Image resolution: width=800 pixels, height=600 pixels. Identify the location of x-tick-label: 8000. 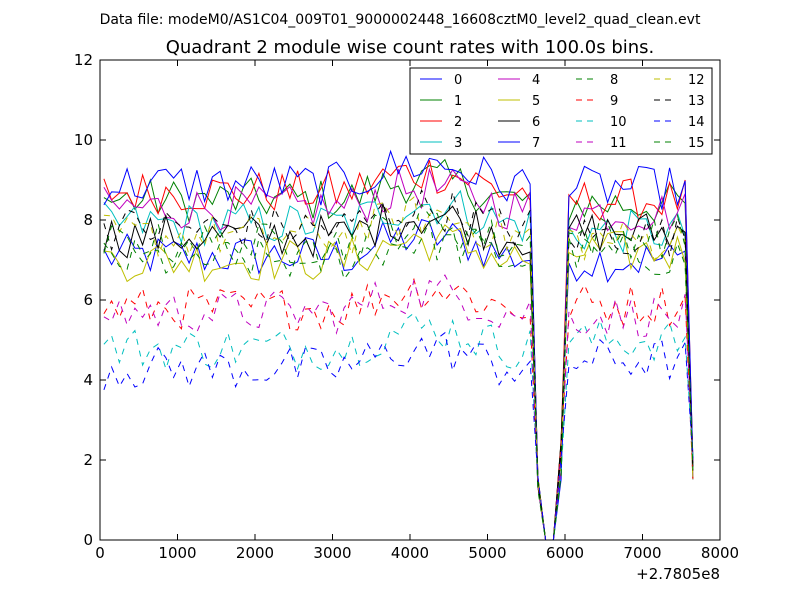
(720, 553).